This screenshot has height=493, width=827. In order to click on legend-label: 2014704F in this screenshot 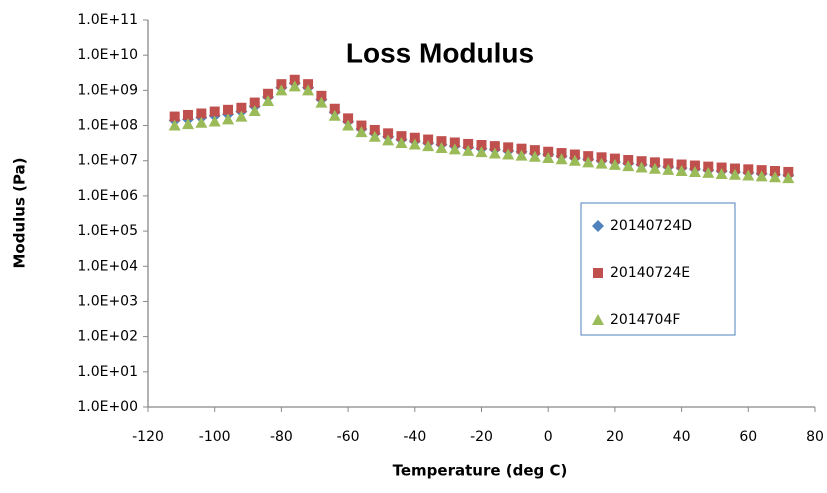, I will do `click(645, 320)`.